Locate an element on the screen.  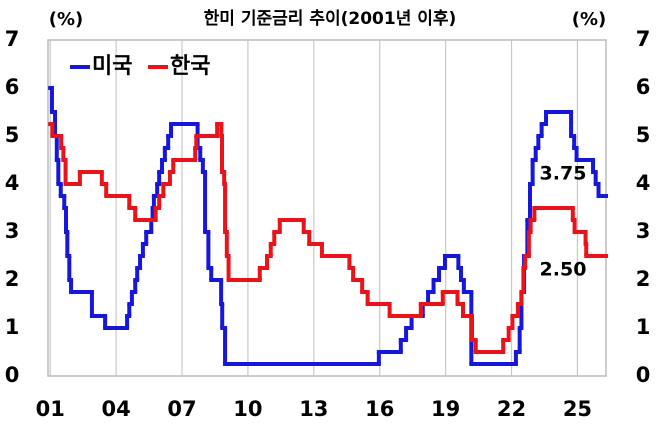
y2-axis-label: (%) is located at coordinates (589, 19).